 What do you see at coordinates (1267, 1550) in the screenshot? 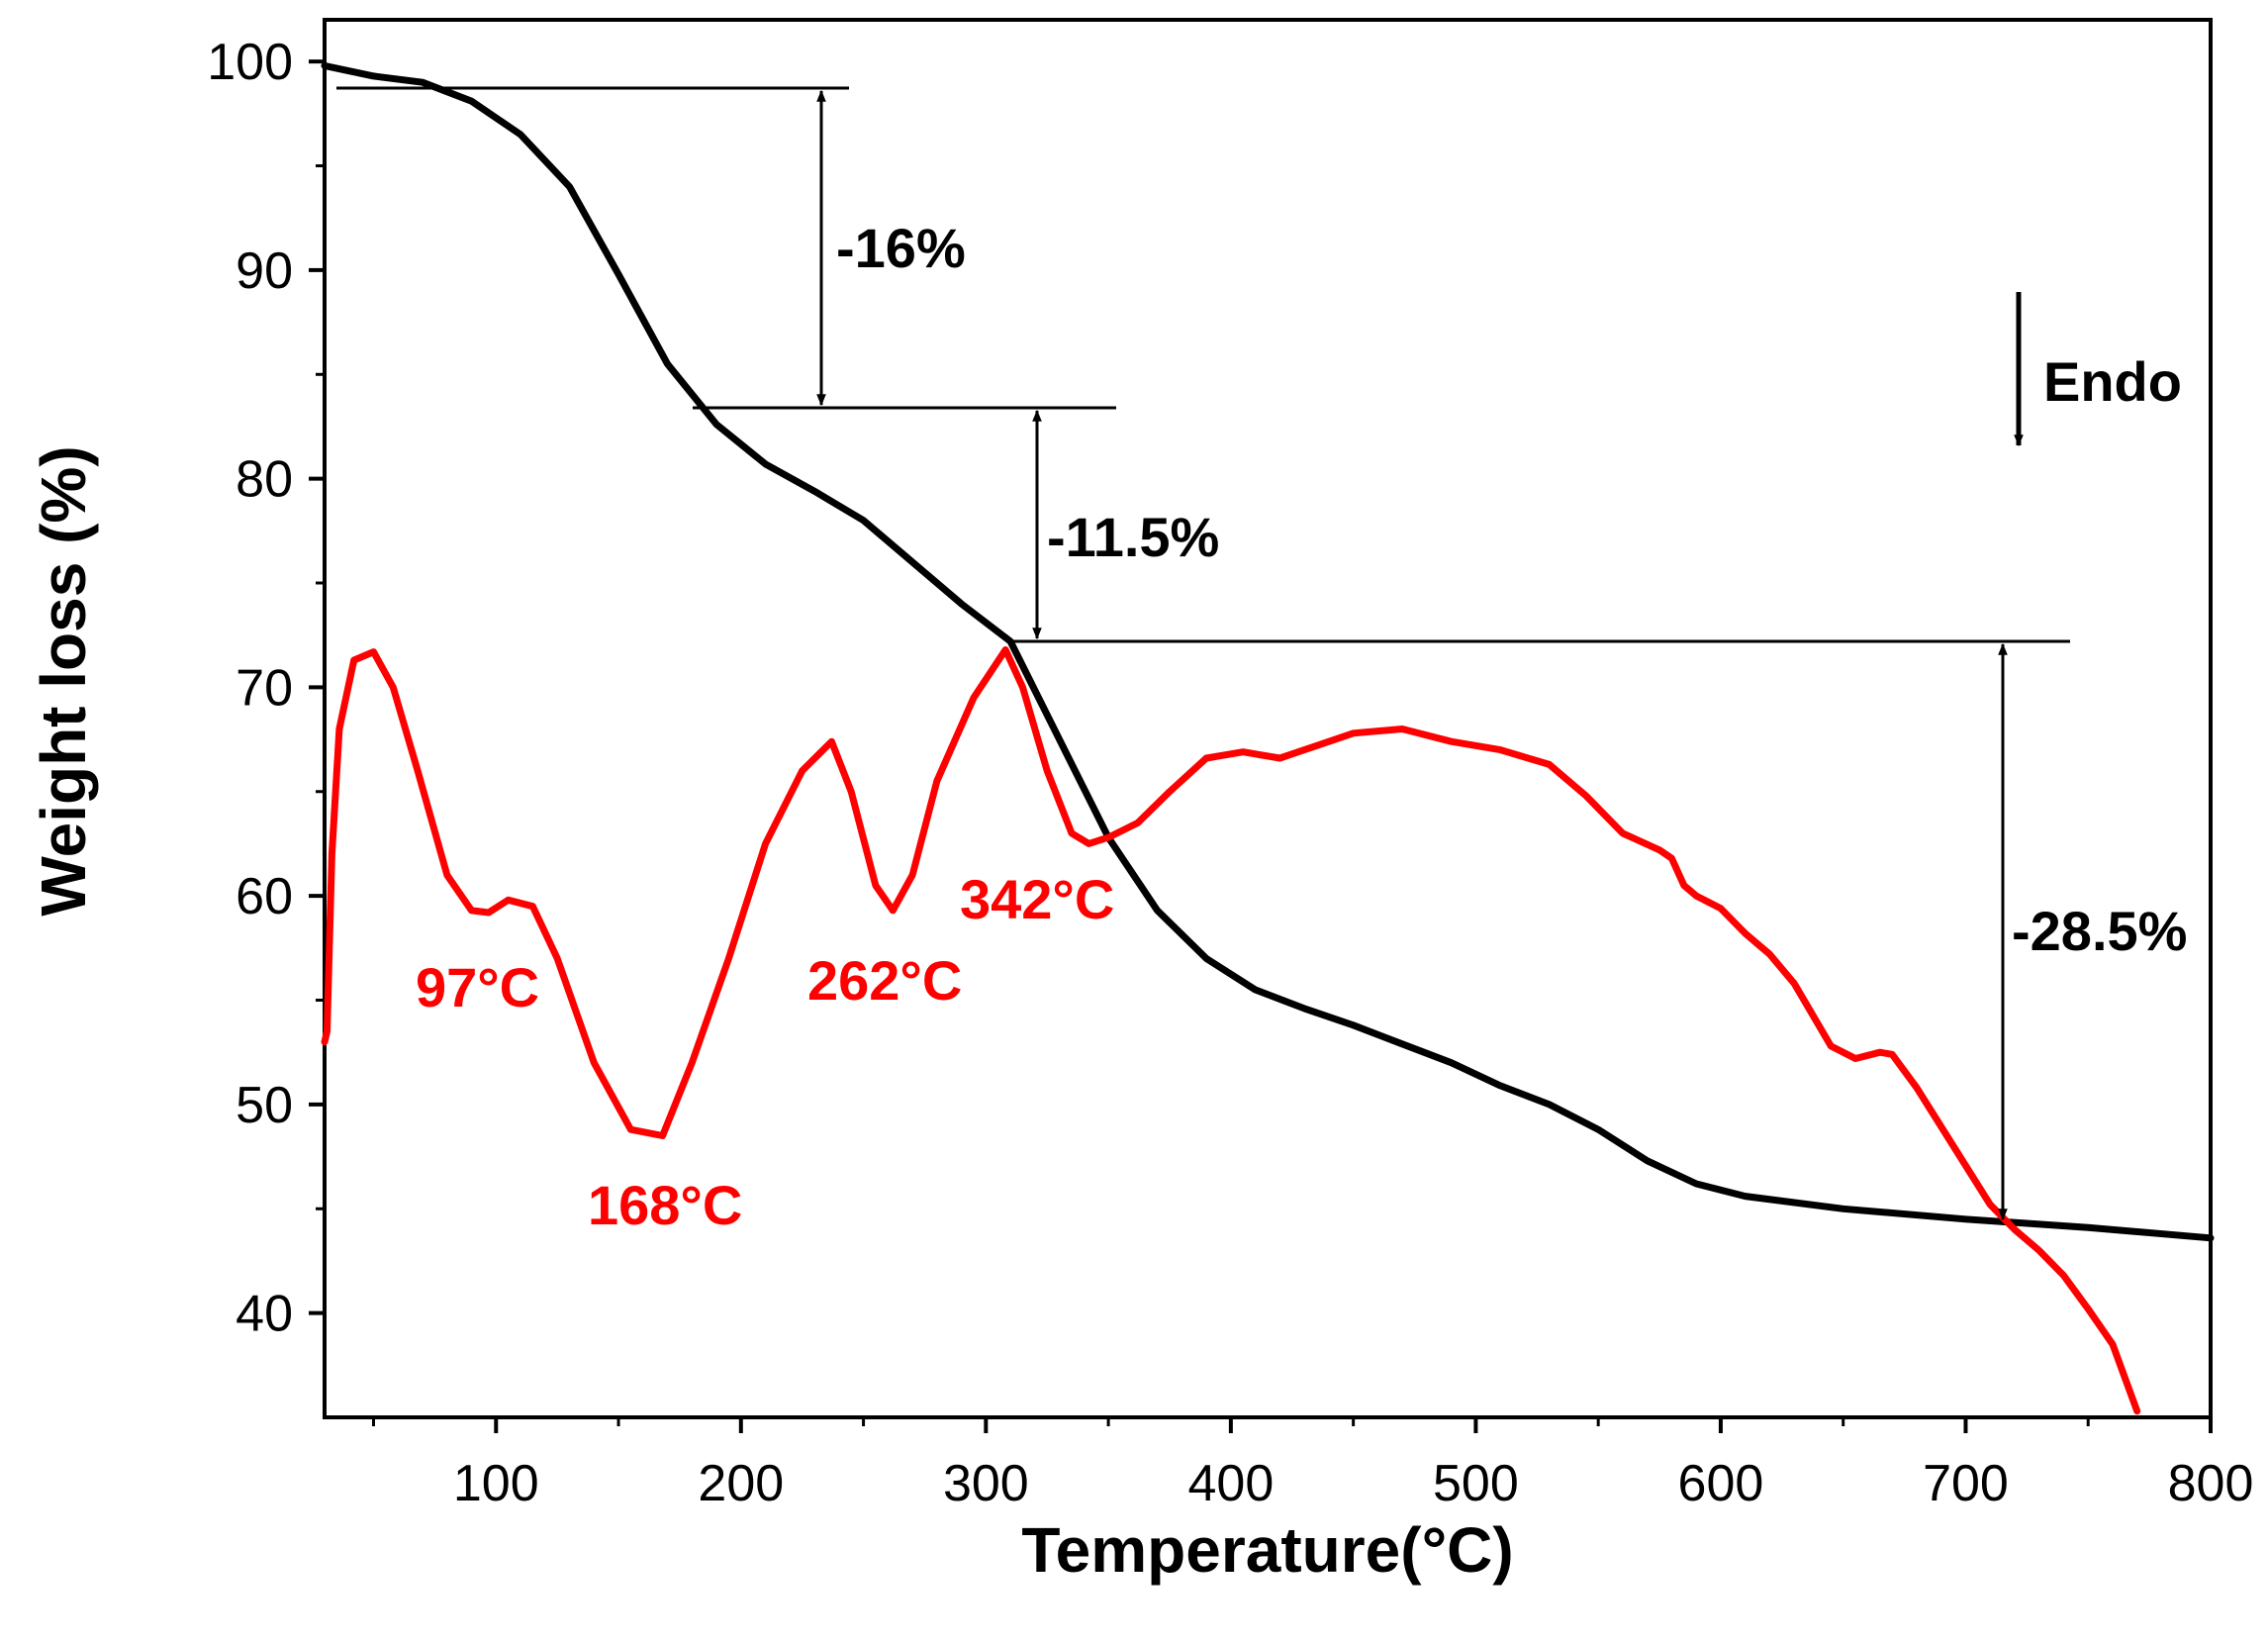
I see `x-axis-title: Temperature(°C)` at bounding box center [1267, 1550].